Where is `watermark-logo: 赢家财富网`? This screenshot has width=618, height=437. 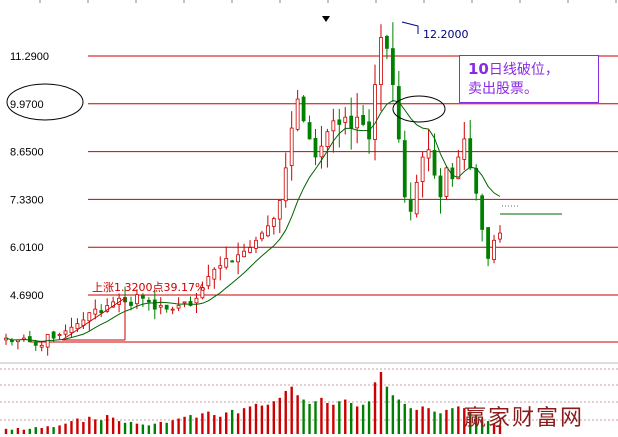
watermark-logo: 赢家财富网 is located at coordinates (524, 418).